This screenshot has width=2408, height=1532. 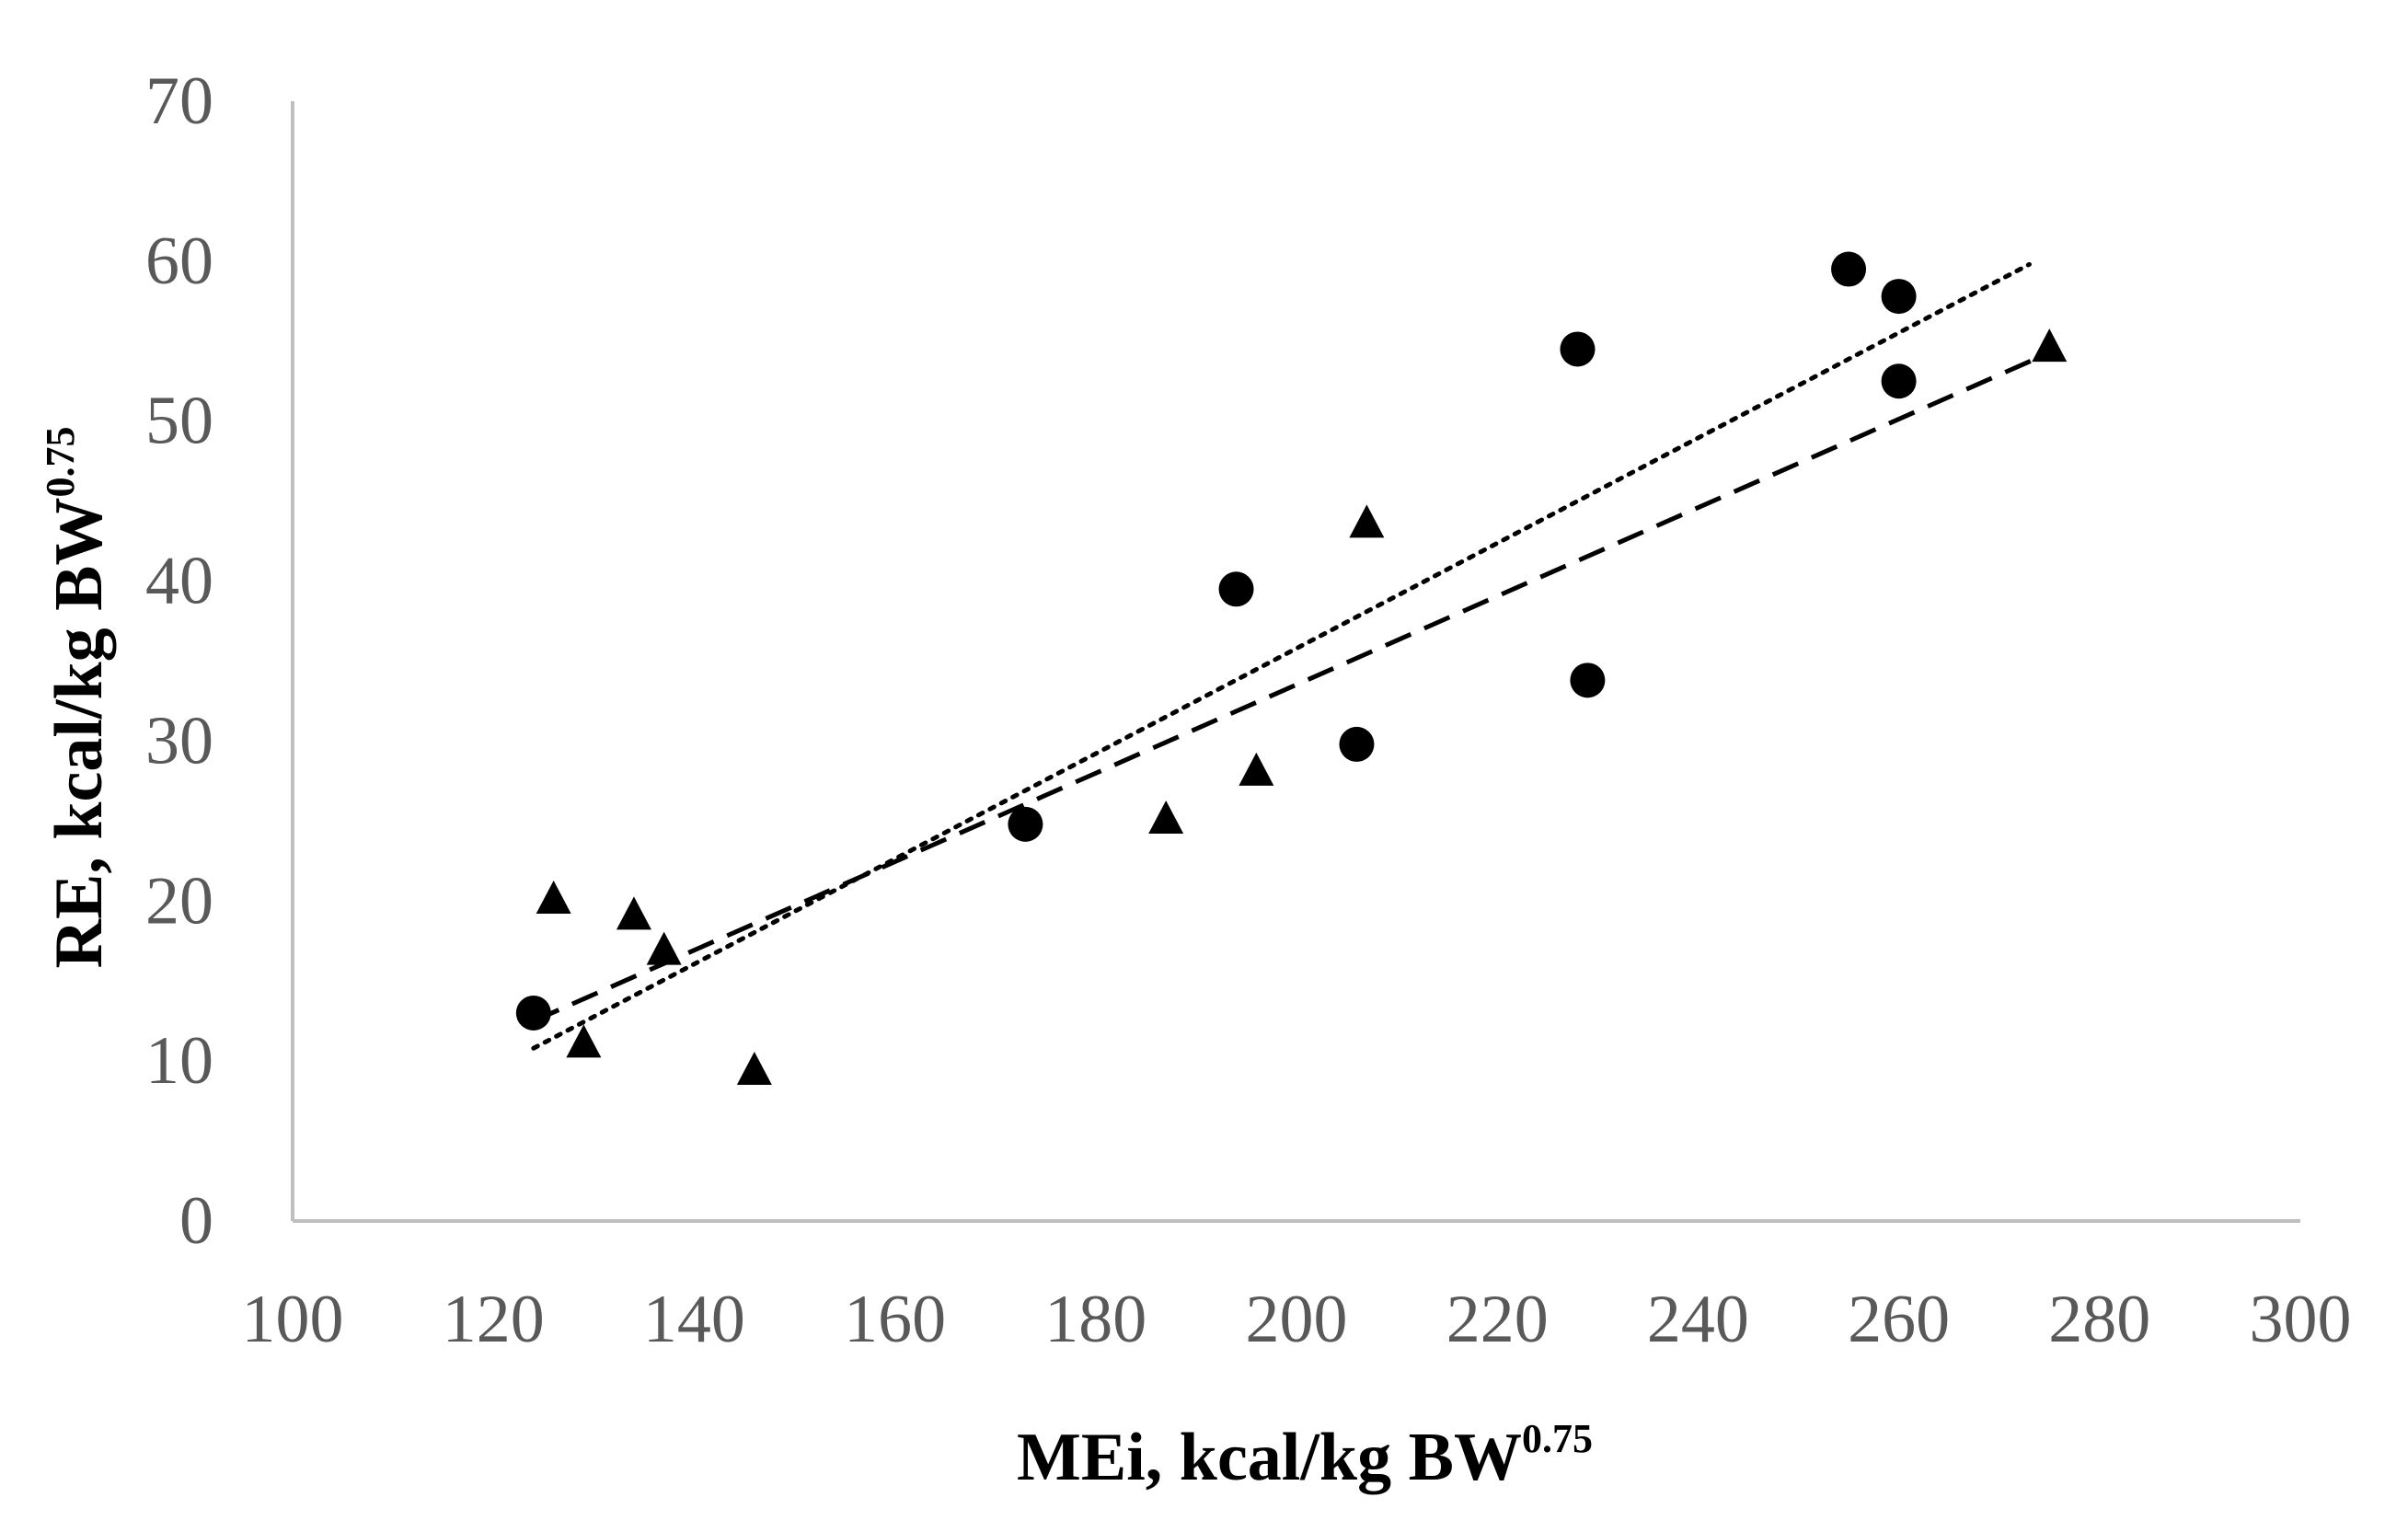 I want to click on x-axis-title-text: MEi, kcal/kg BW, so click(x=1269, y=1457).